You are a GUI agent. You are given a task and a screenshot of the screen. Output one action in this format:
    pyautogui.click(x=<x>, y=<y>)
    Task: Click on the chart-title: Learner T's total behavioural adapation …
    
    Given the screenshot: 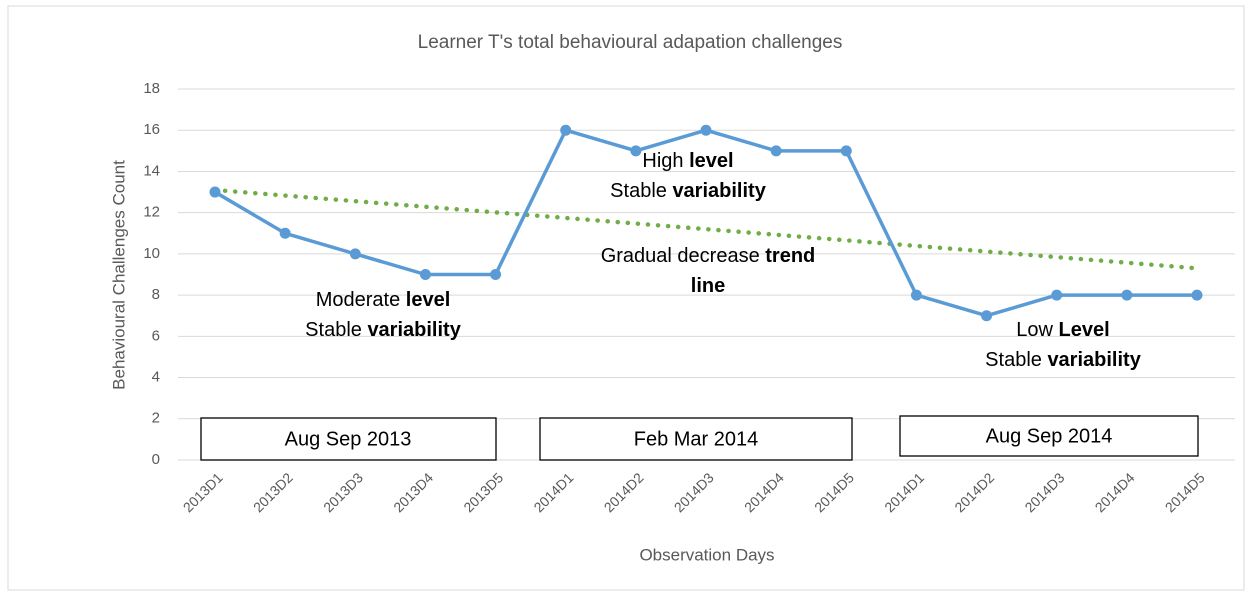 What is the action you would take?
    pyautogui.click(x=630, y=42)
    